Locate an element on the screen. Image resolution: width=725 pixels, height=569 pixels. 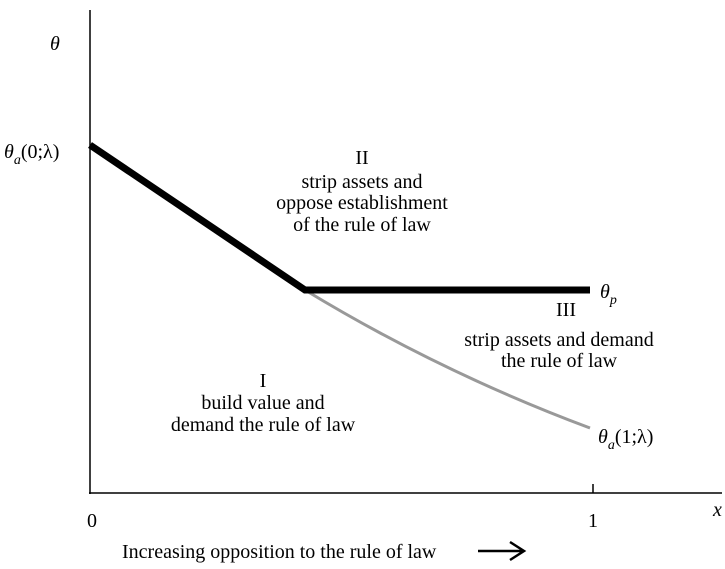
arrow is located at coordinates (502, 551).